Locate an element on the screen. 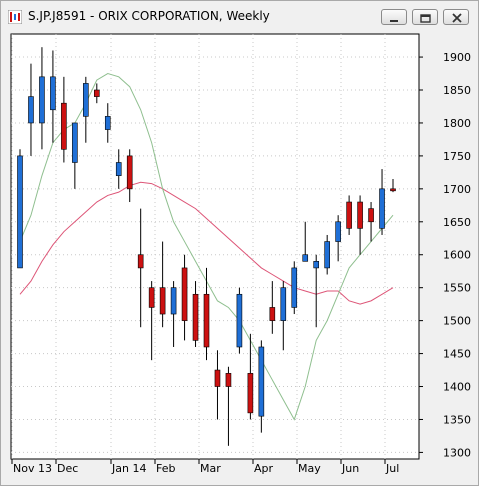  y-tick-label: 1350 is located at coordinates (457, 419).